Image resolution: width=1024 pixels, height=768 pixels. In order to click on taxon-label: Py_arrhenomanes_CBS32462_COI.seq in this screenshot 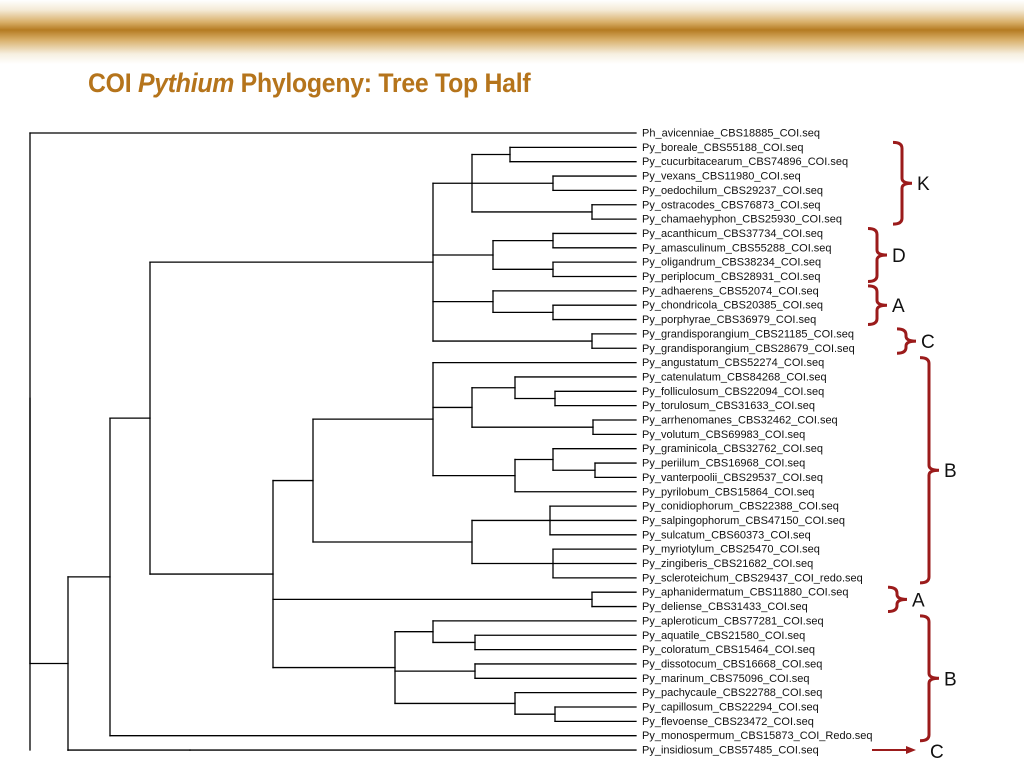, I will do `click(740, 421)`.